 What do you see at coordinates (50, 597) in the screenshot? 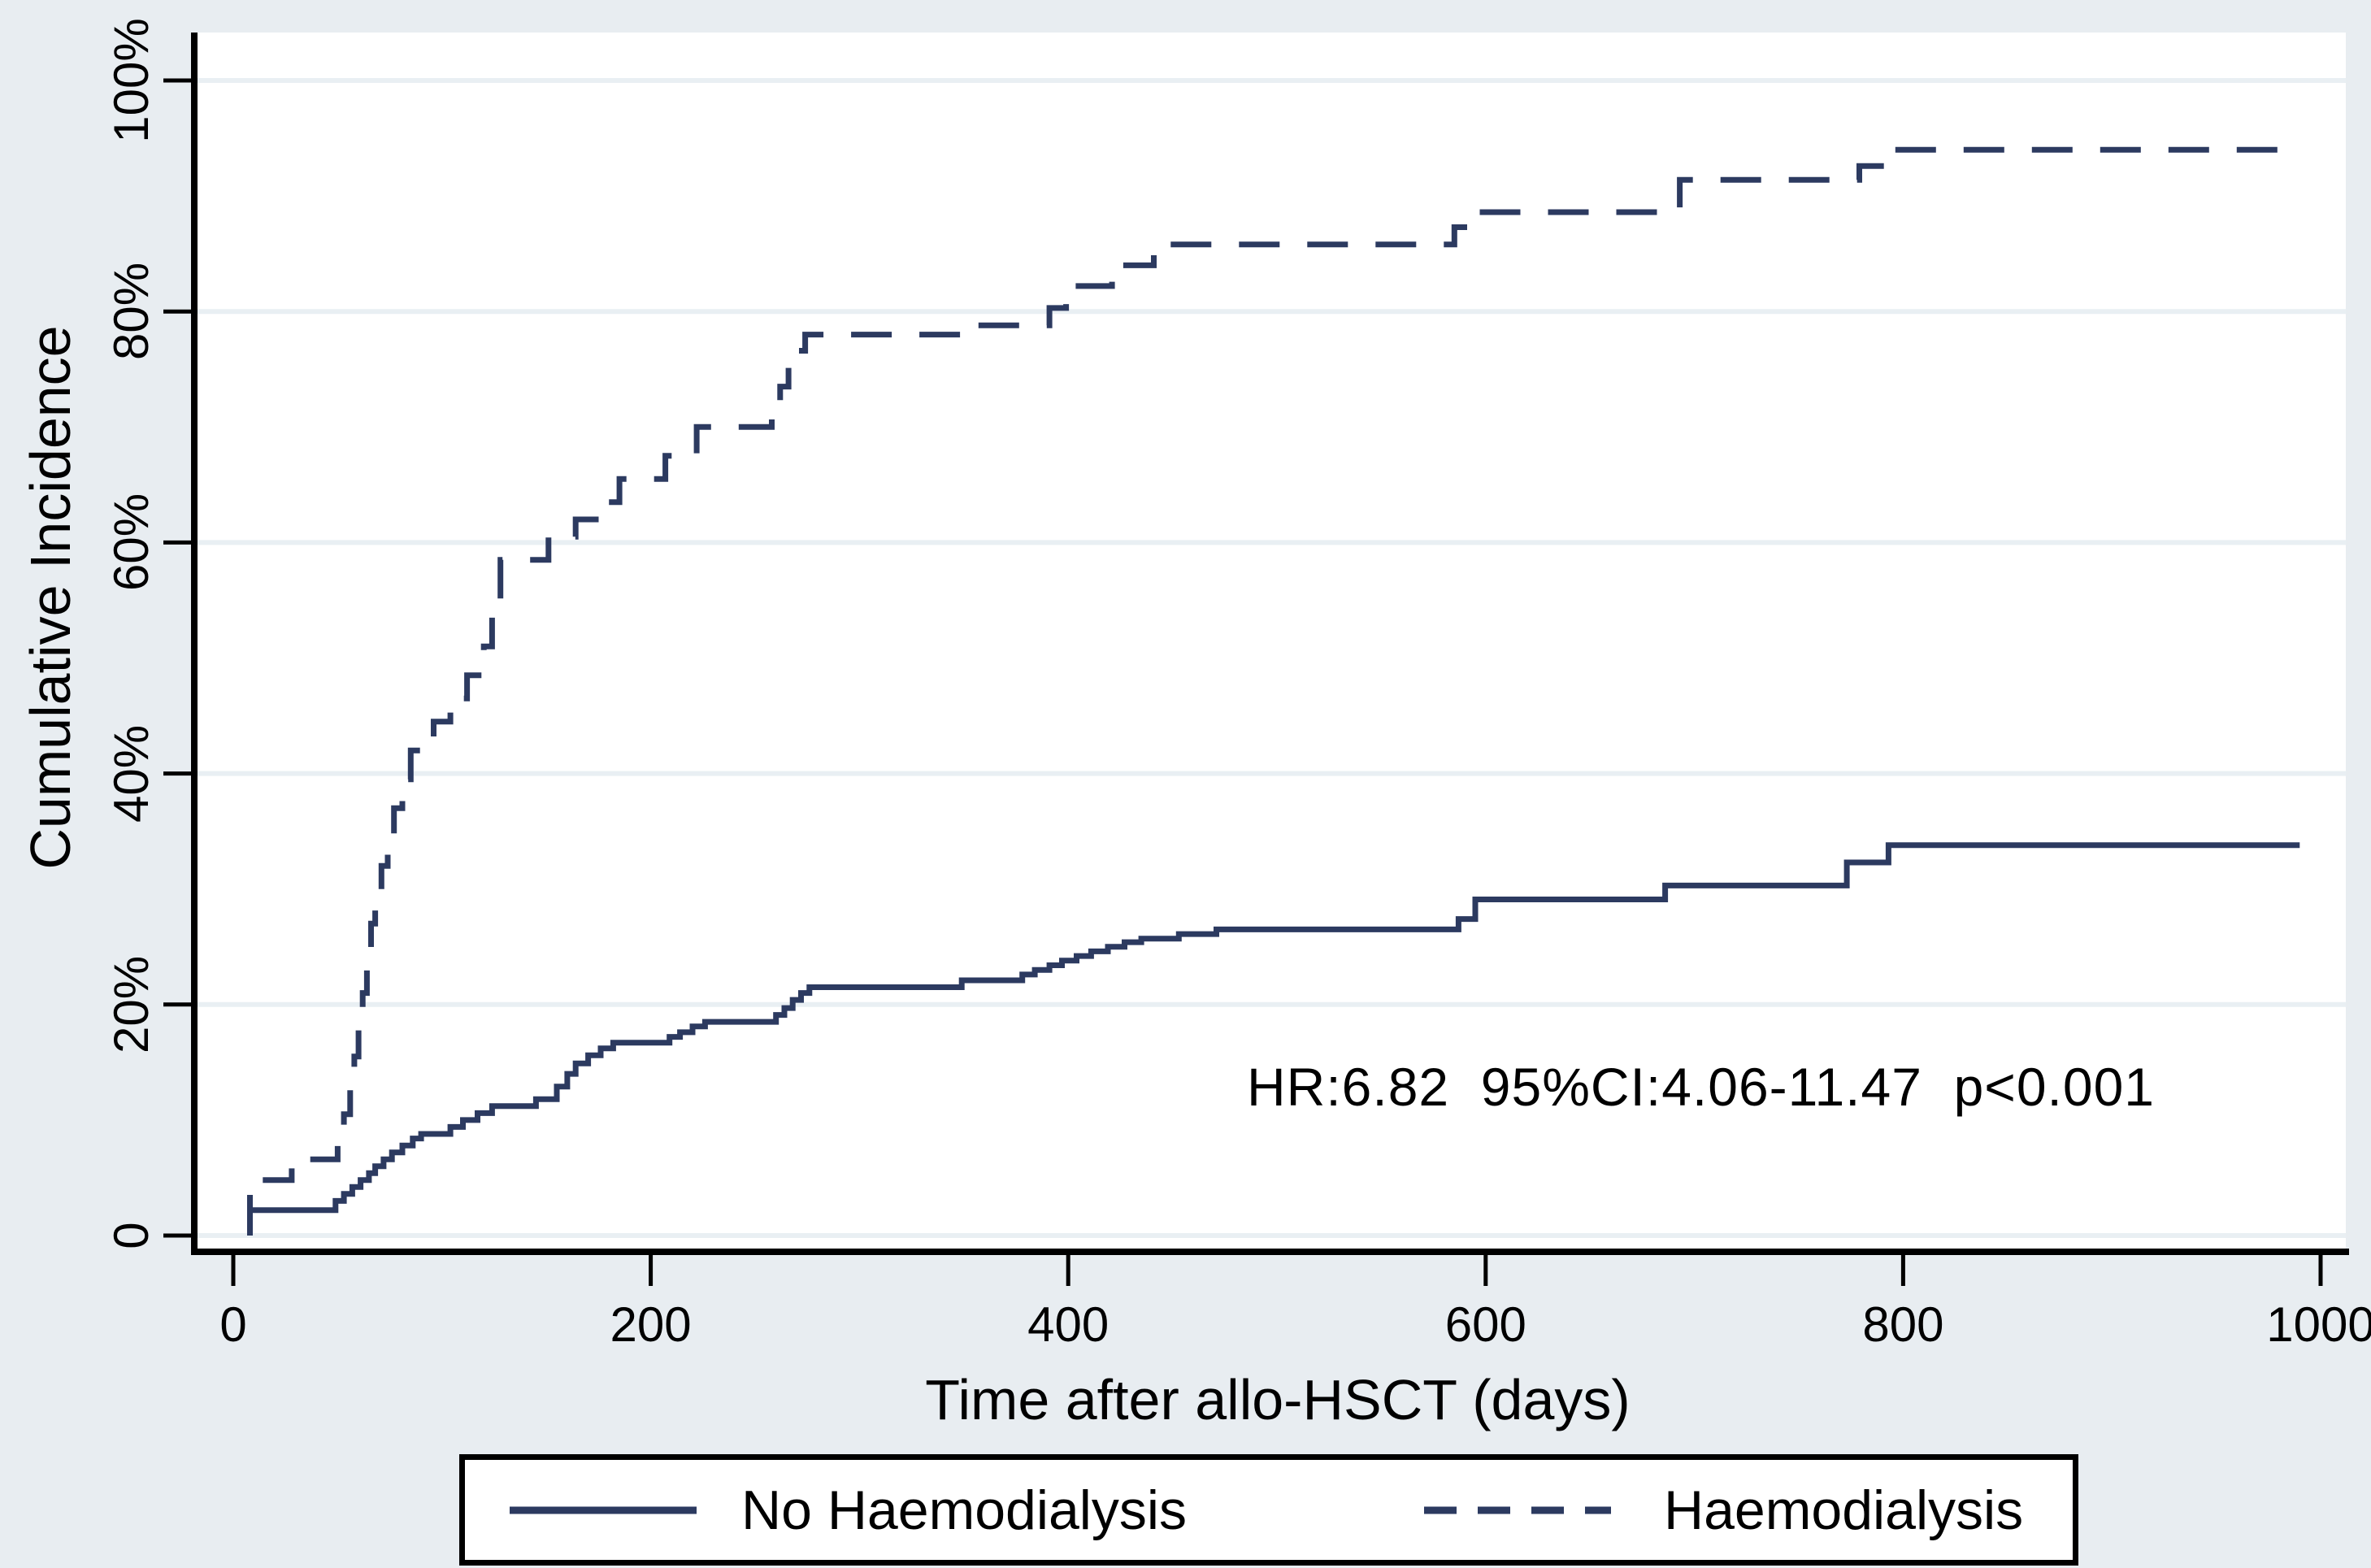
I see `y-axis-title: Cumulative Incidence` at bounding box center [50, 597].